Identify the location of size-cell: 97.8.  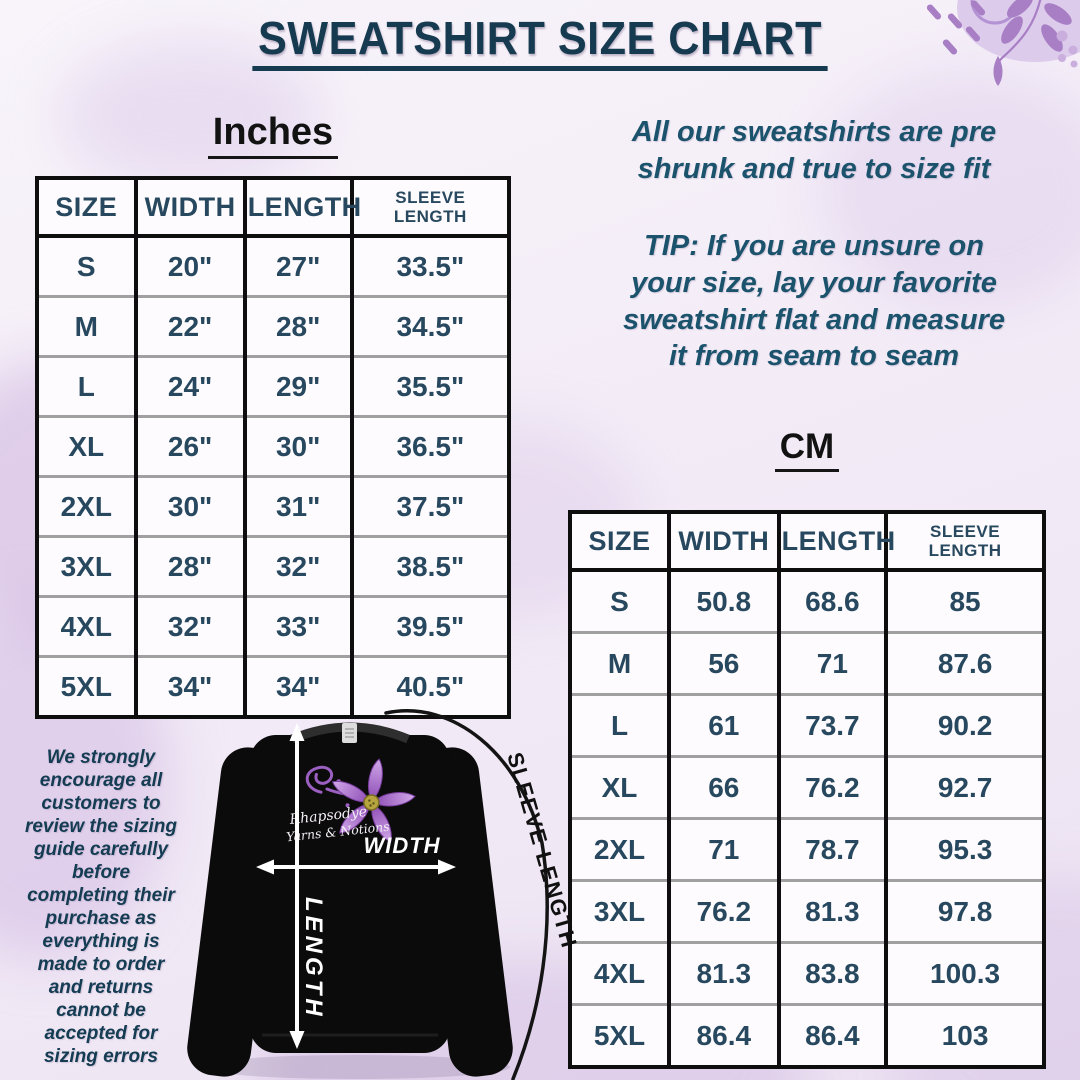
(964, 911).